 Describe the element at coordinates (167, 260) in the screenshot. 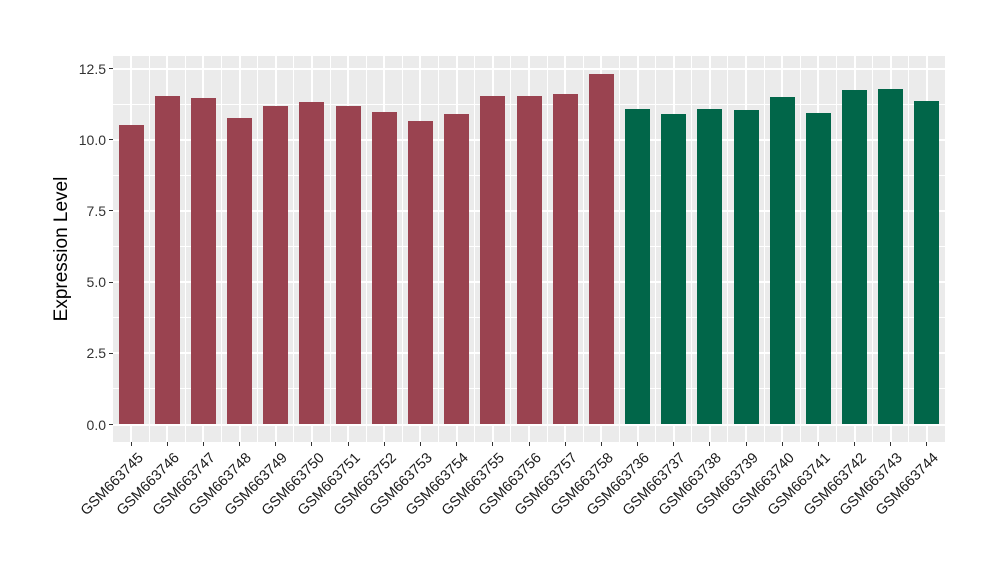

I see `bar-GSM663746` at that location.